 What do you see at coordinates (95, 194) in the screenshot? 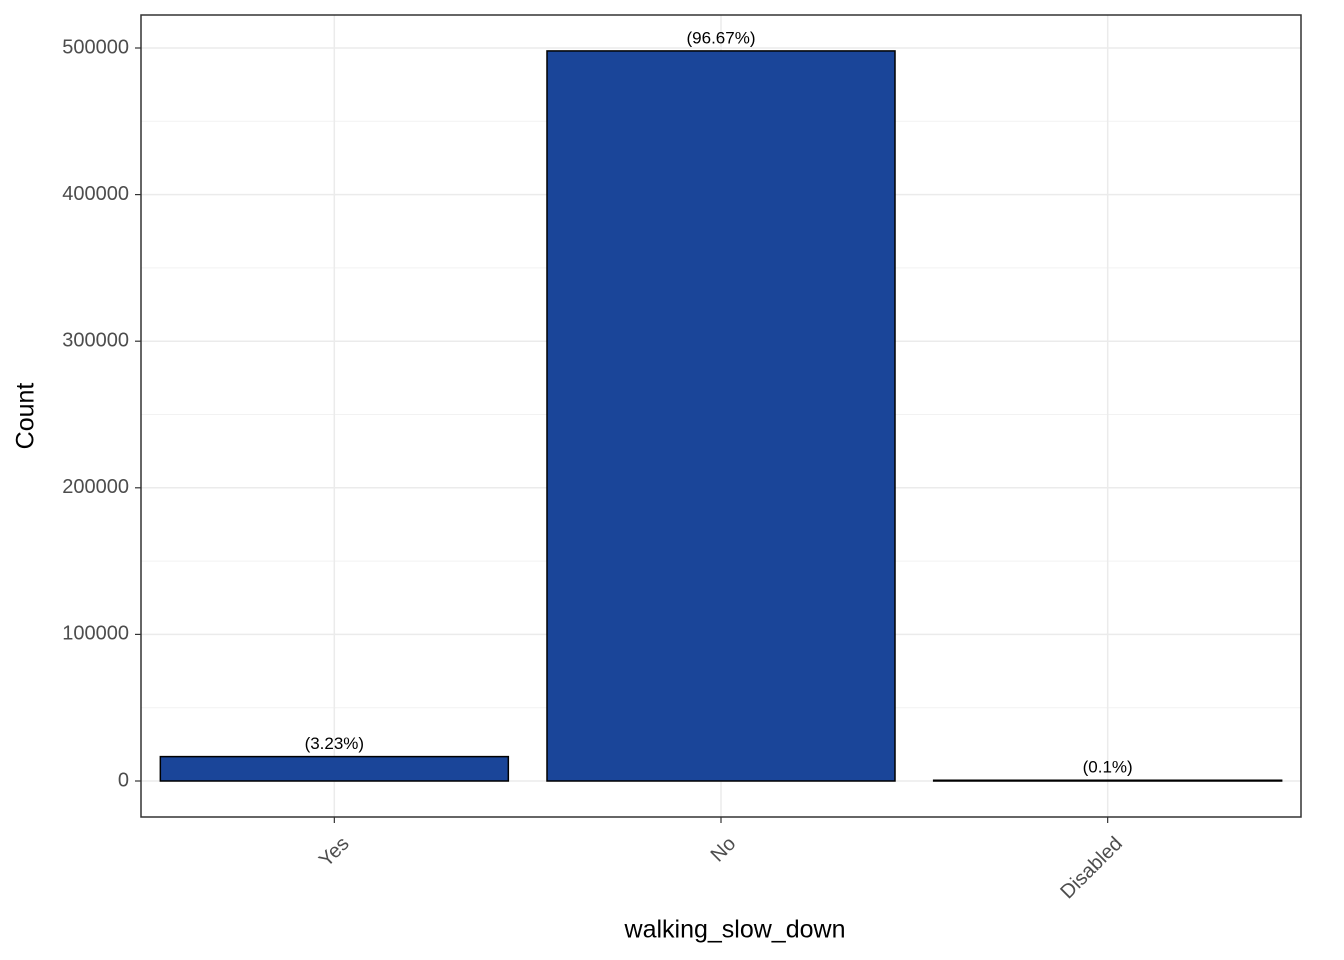
I see `y-tick-label: 400000` at bounding box center [95, 194].